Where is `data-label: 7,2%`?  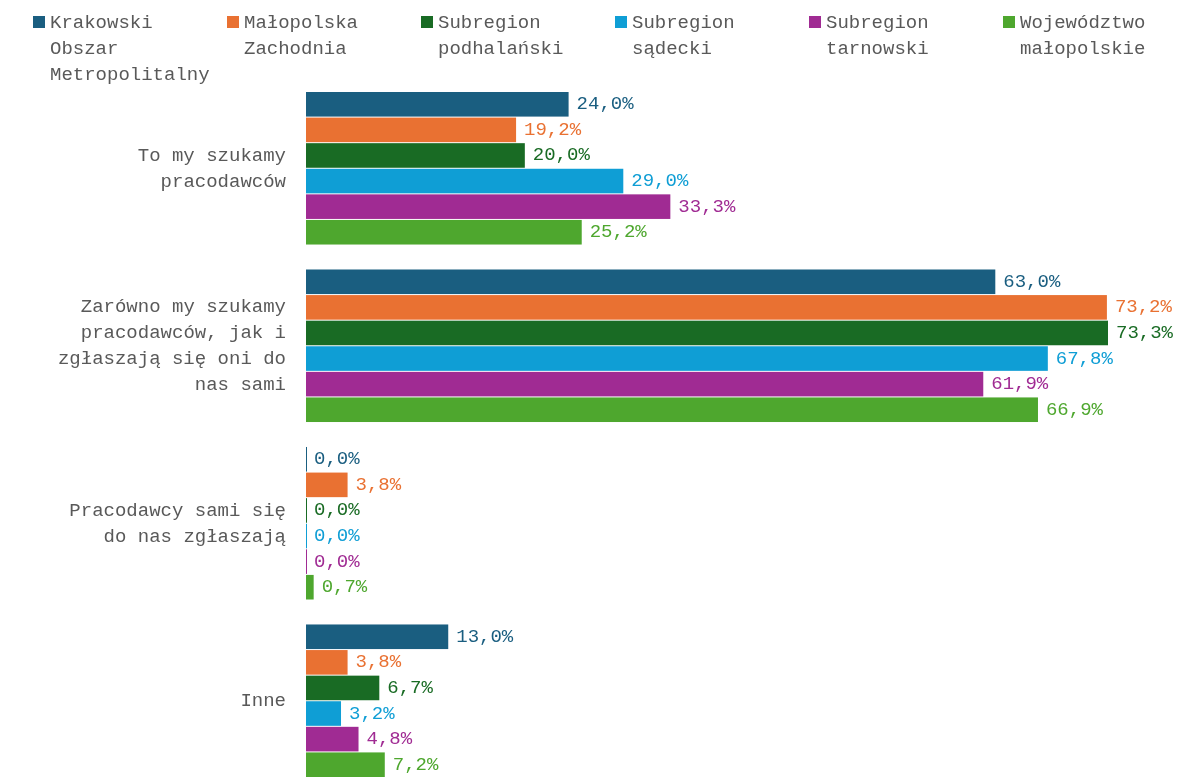 data-label: 7,2% is located at coordinates (415, 764).